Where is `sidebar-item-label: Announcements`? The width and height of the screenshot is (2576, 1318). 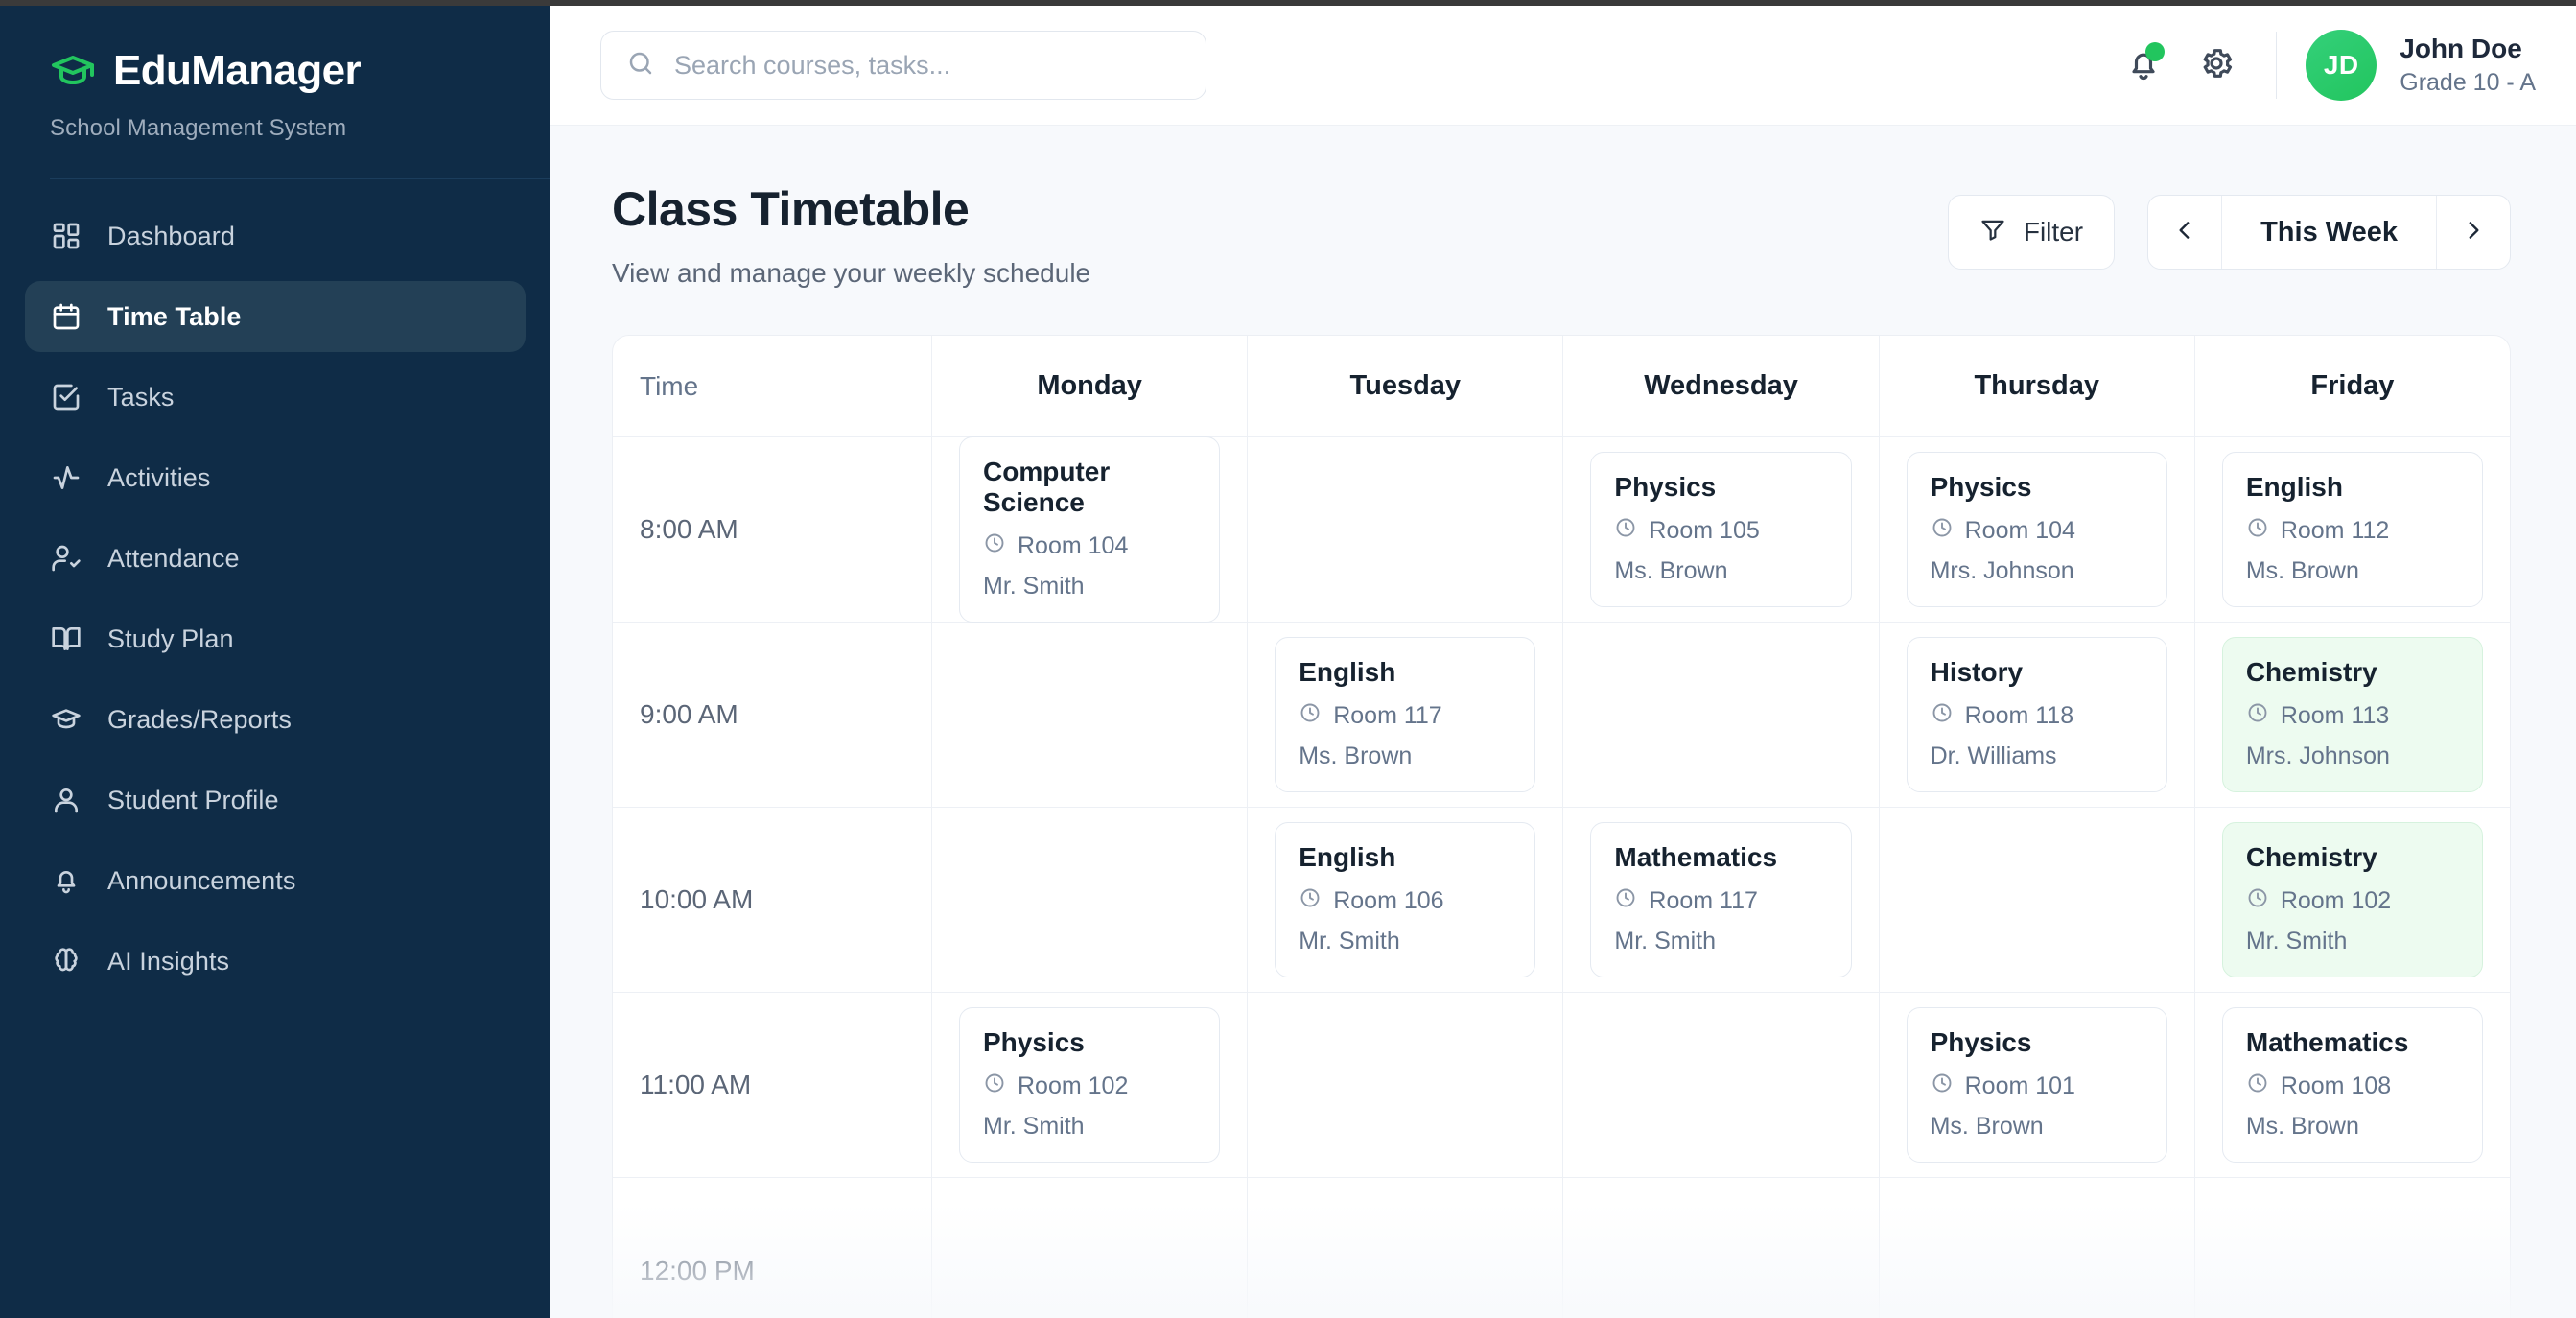 sidebar-item-label: Announcements is located at coordinates (201, 880).